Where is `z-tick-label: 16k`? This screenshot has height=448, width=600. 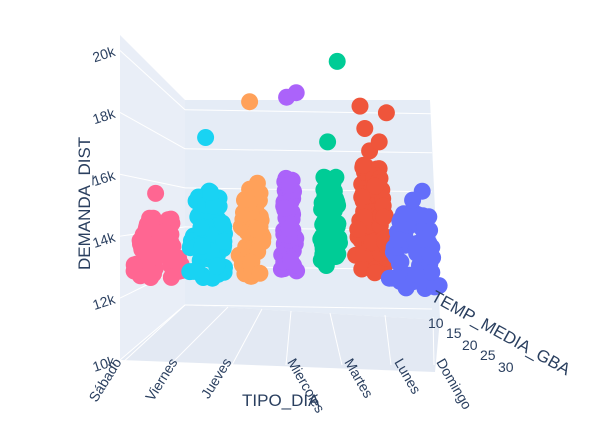 z-tick-label: 16k is located at coordinates (104, 178).